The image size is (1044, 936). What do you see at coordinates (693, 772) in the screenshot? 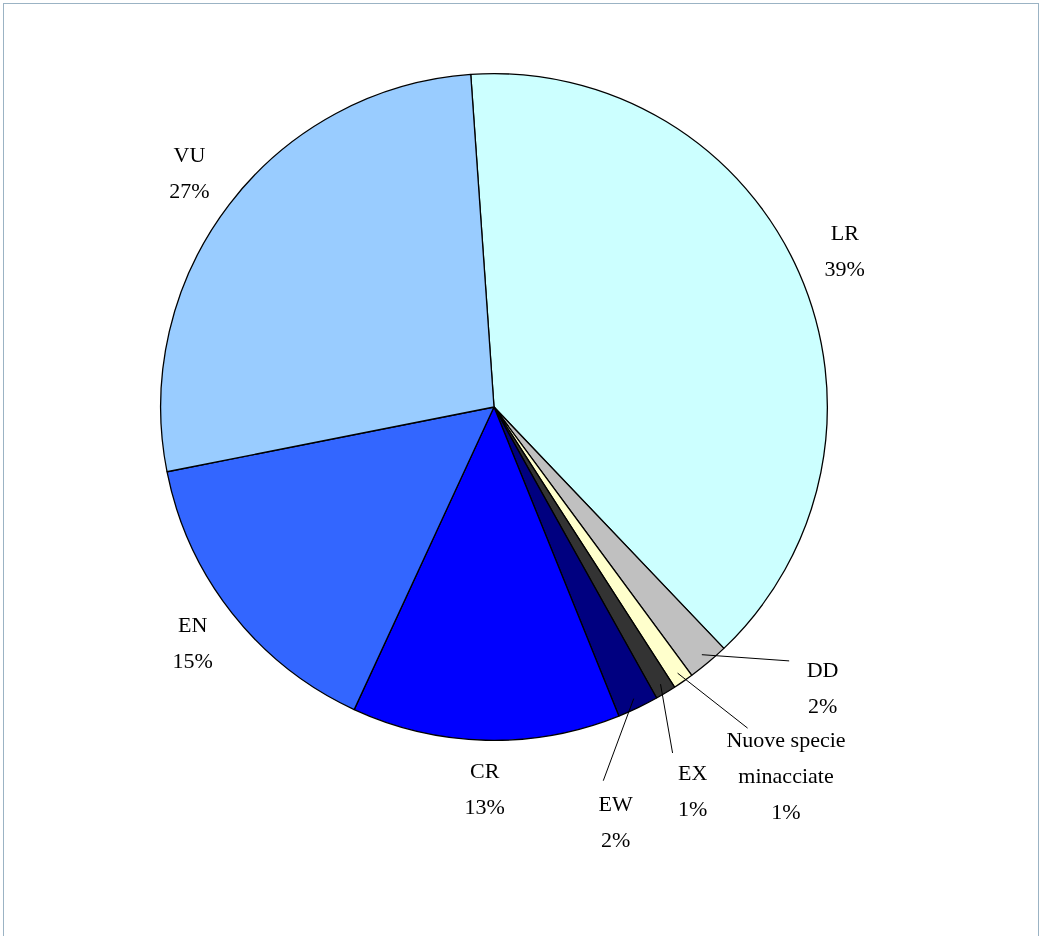
I see `slice-label: EX` at bounding box center [693, 772].